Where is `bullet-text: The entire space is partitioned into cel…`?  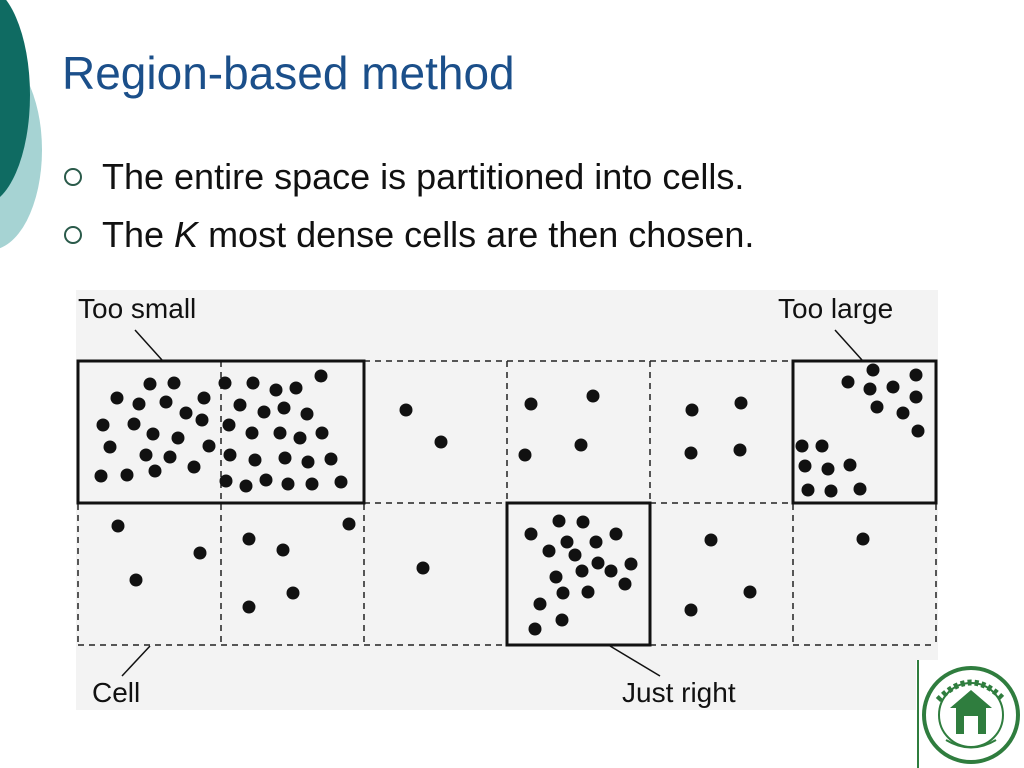
bullet-text: The entire space is partitioned into cel… is located at coordinates (423, 176).